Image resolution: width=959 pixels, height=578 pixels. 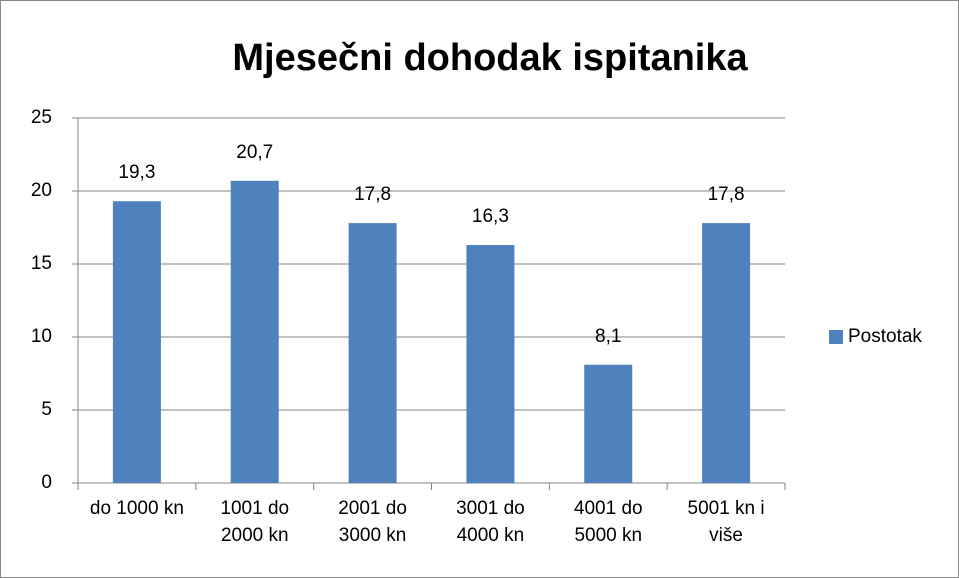 What do you see at coordinates (726, 522) in the screenshot?
I see `x-tick-label: 5001 kn i više` at bounding box center [726, 522].